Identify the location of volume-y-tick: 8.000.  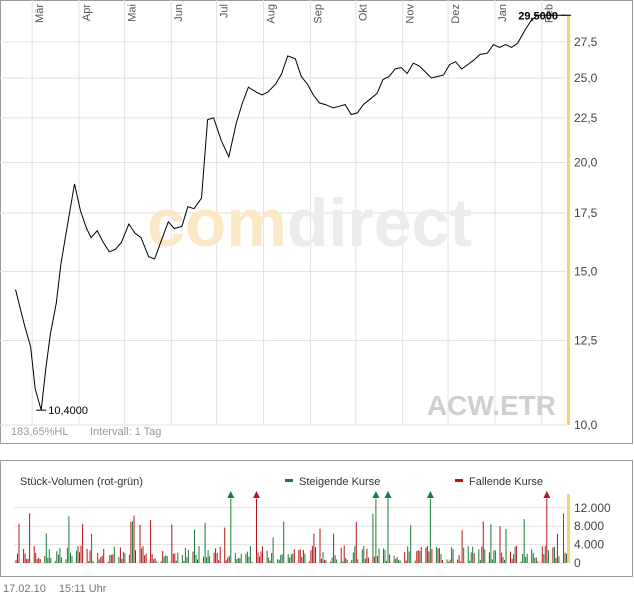
(589, 526).